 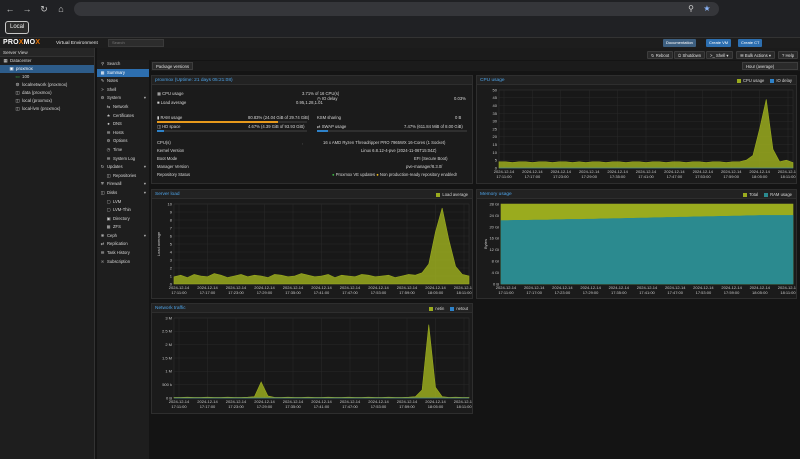 What do you see at coordinates (170, 203) in the screenshot?
I see `y-tick-label: 10` at bounding box center [170, 203].